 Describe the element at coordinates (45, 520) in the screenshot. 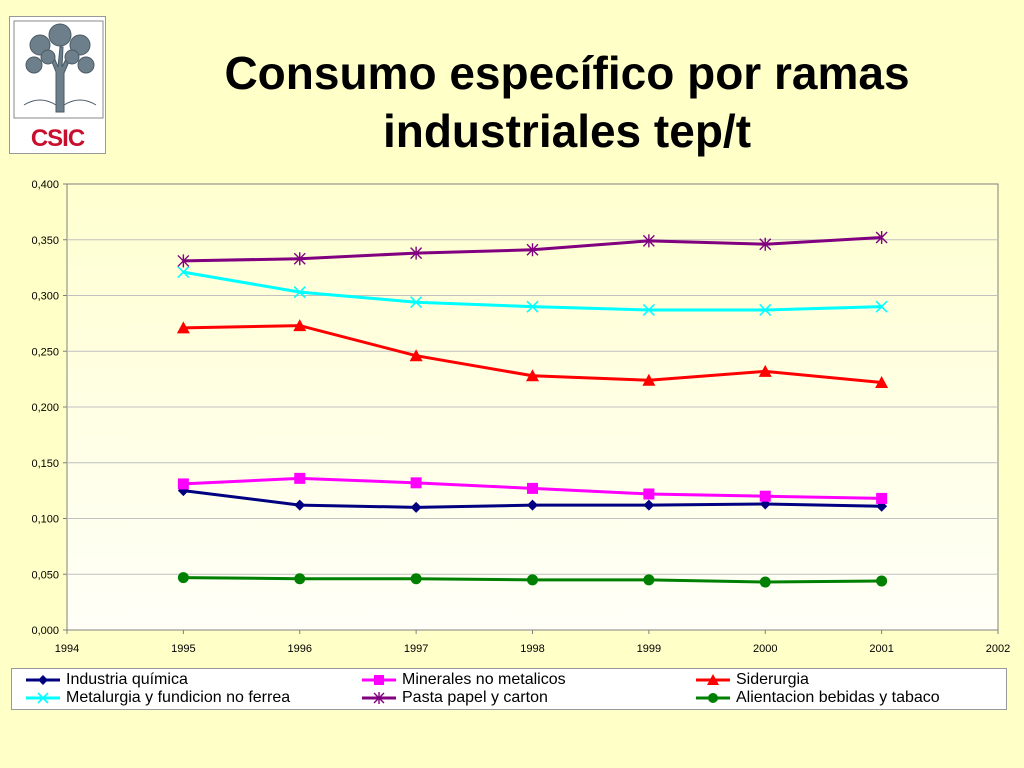

I see `y-tick-label: 0,100` at that location.